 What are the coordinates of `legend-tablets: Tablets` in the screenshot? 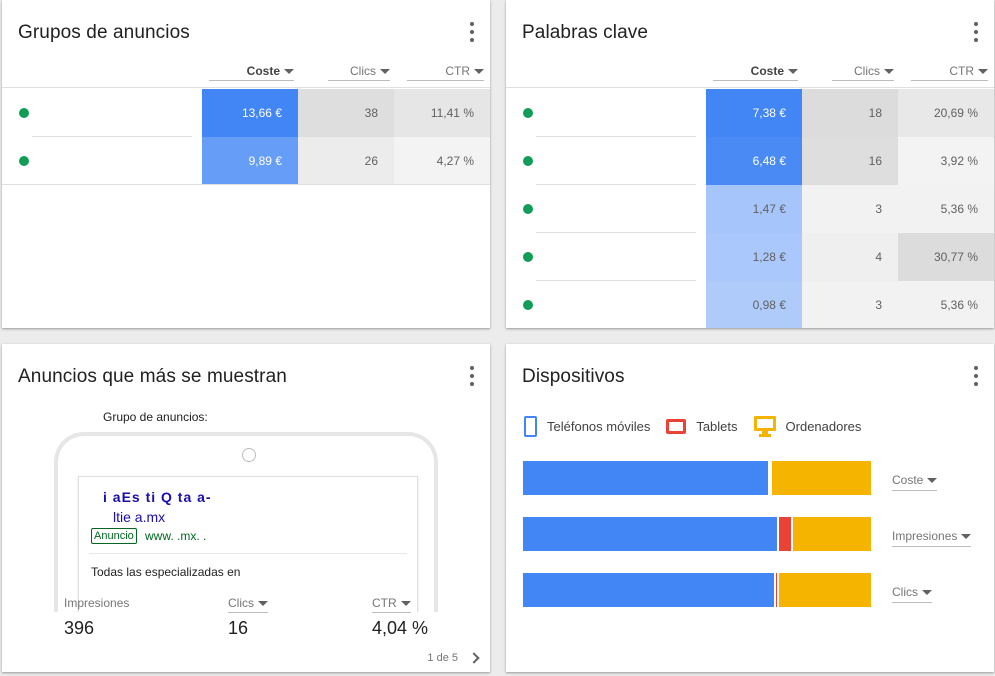 It's located at (702, 426).